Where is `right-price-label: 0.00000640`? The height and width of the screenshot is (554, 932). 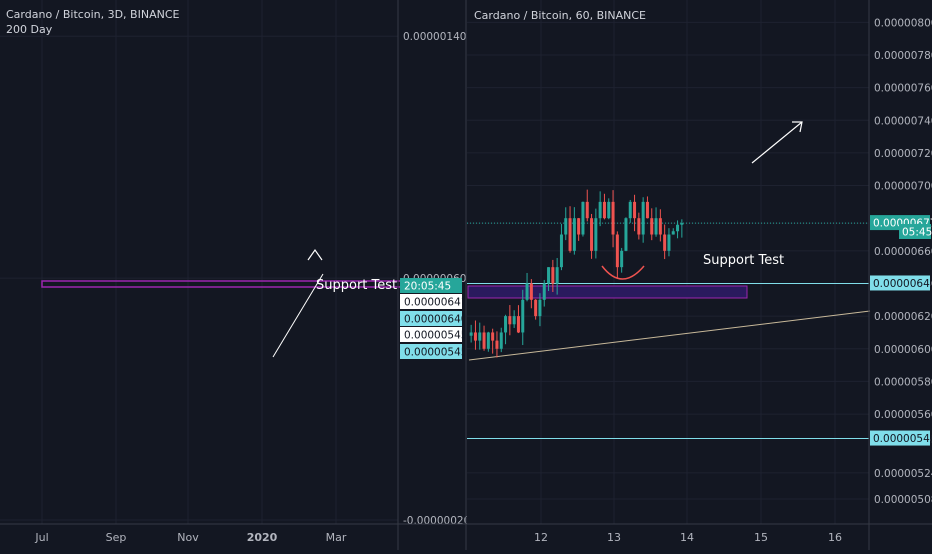 right-price-label: 0.00000640 is located at coordinates (902, 284).